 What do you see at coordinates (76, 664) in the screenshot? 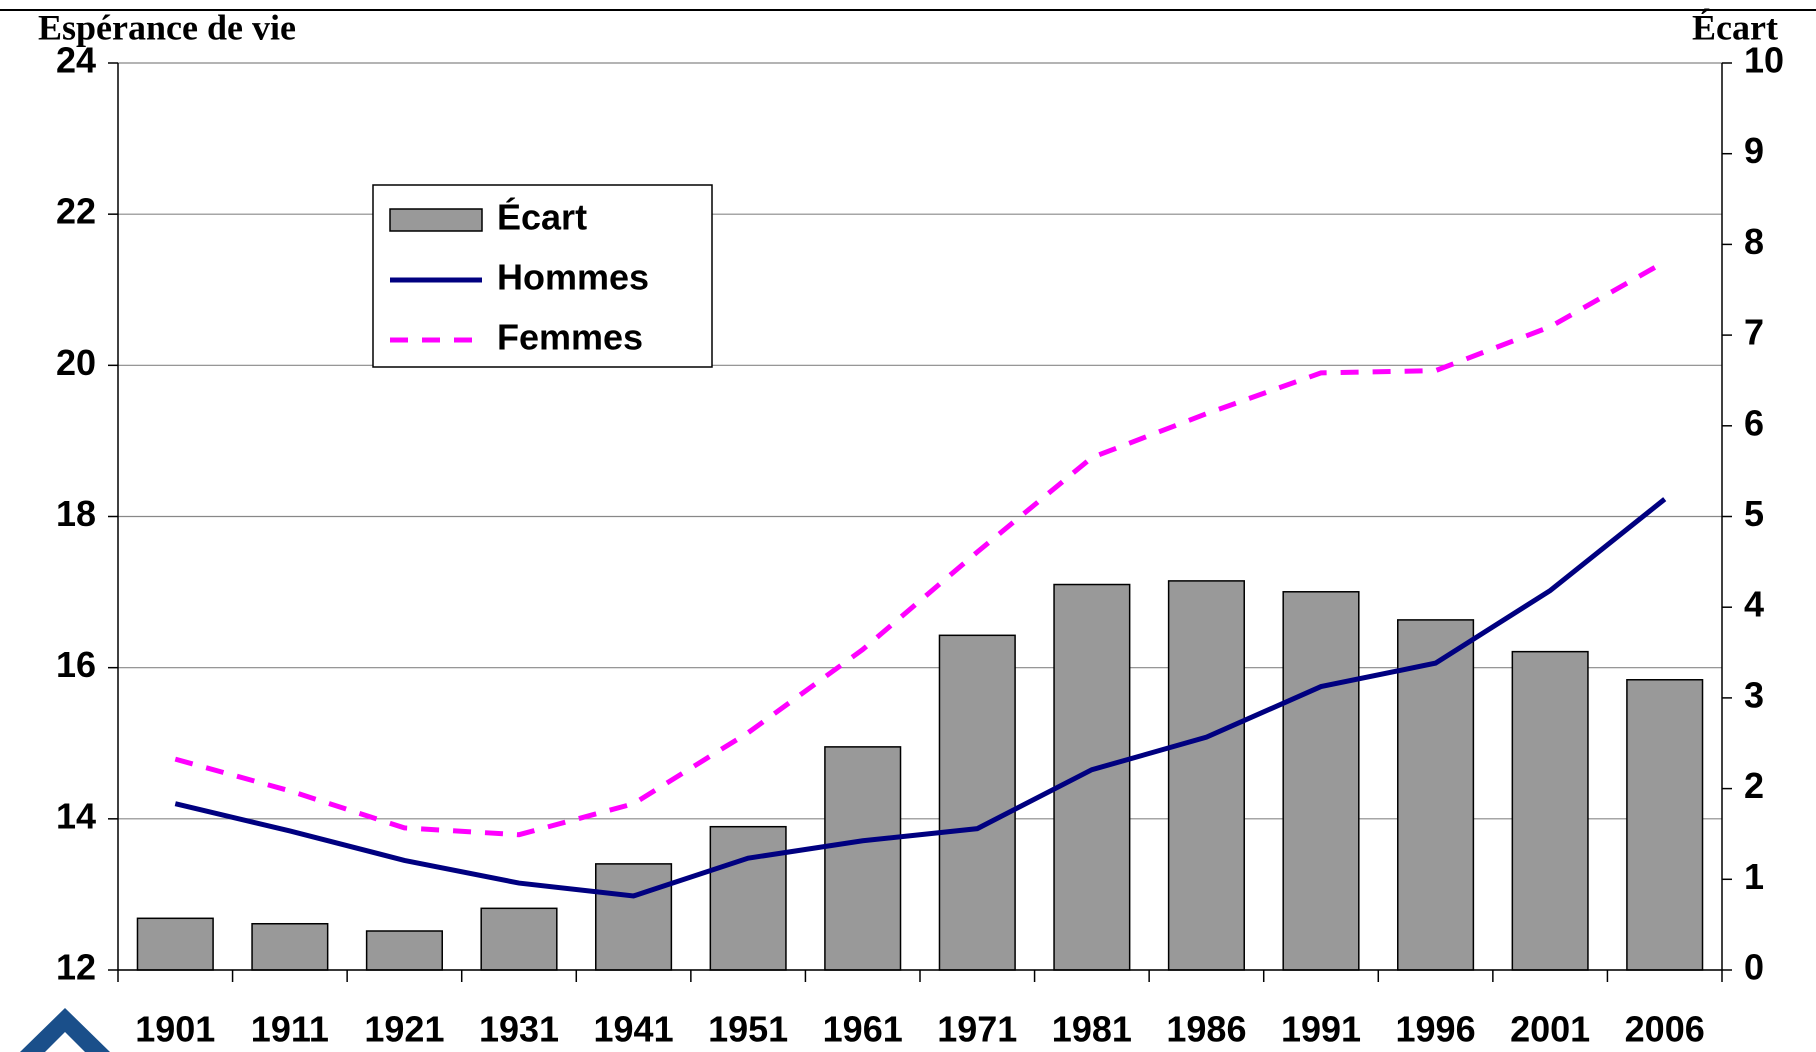
I see `y-tick-label: 16` at bounding box center [76, 664].